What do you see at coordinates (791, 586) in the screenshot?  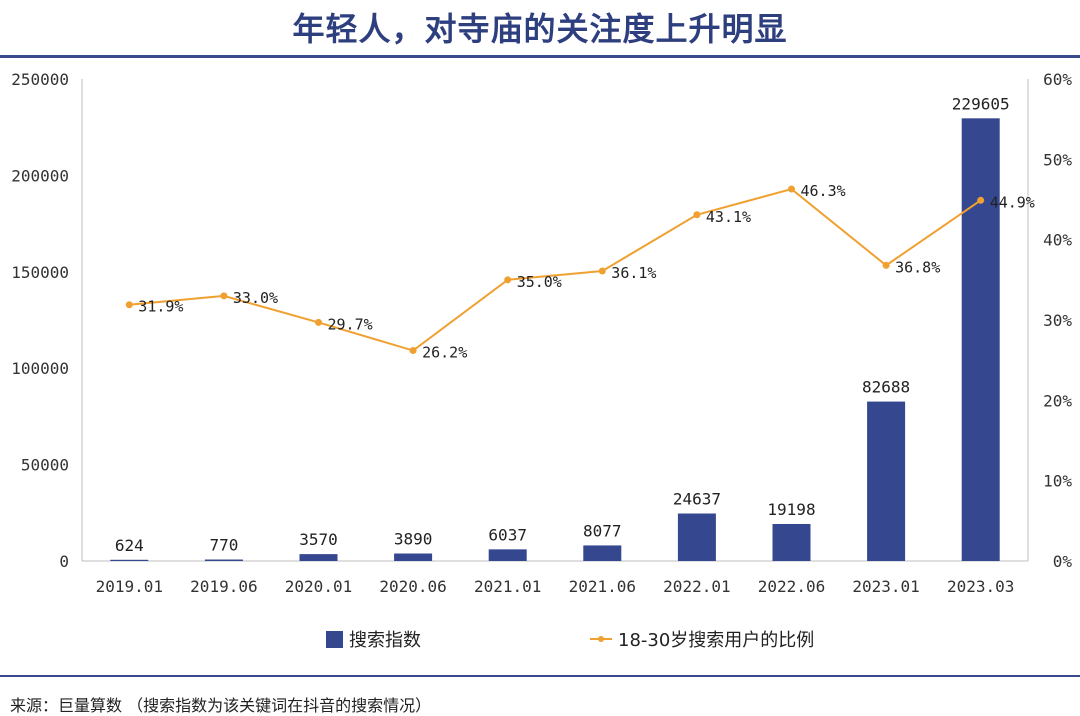 I see `x-tick-label: 2022.06` at bounding box center [791, 586].